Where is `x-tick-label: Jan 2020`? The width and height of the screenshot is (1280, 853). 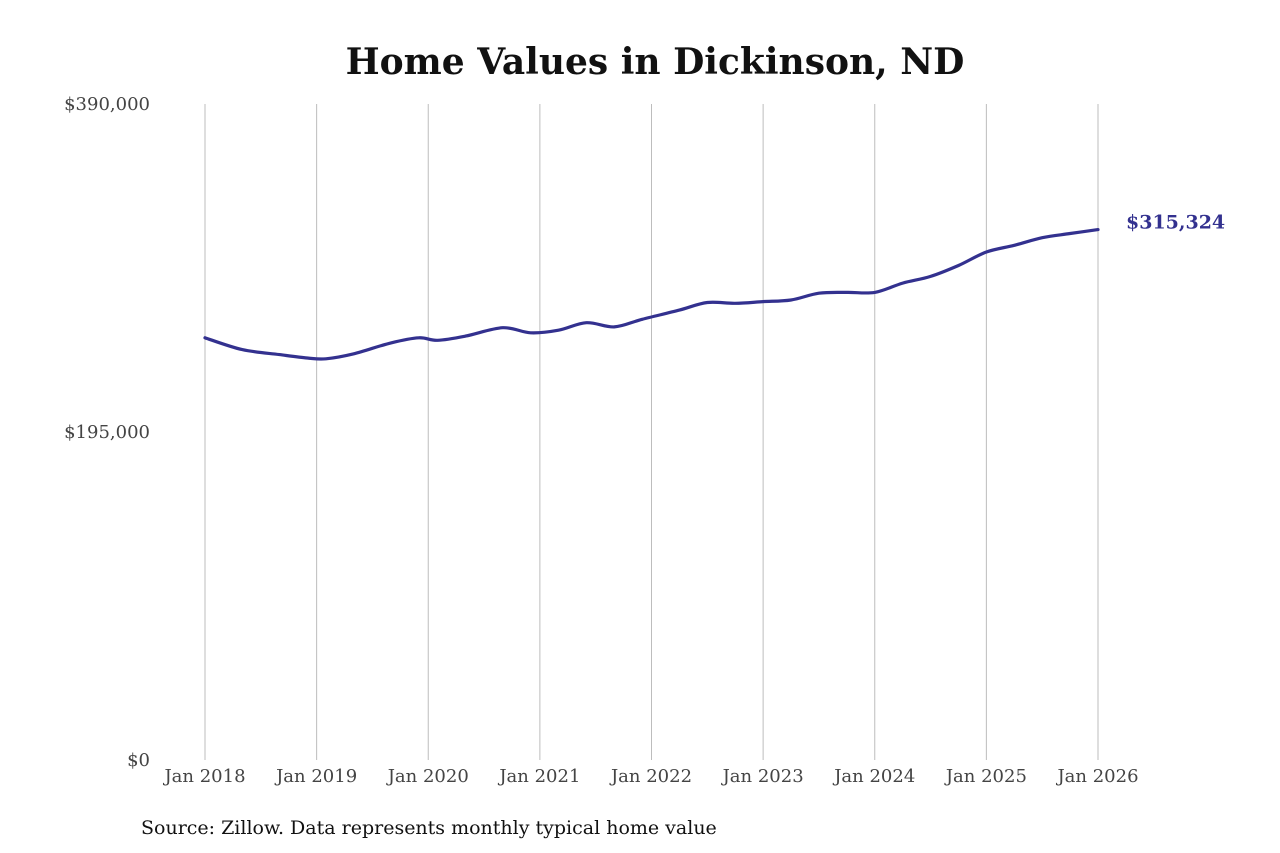 x-tick-label: Jan 2020 is located at coordinates (427, 776).